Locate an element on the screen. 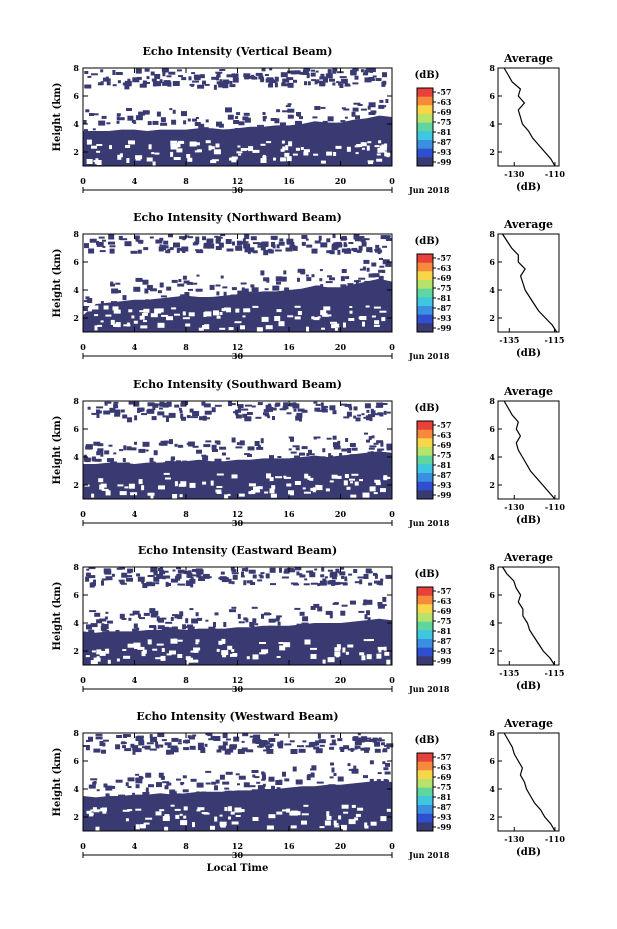 This screenshot has height=929, width=617. x-tick-label: 20 is located at coordinates (341, 347).